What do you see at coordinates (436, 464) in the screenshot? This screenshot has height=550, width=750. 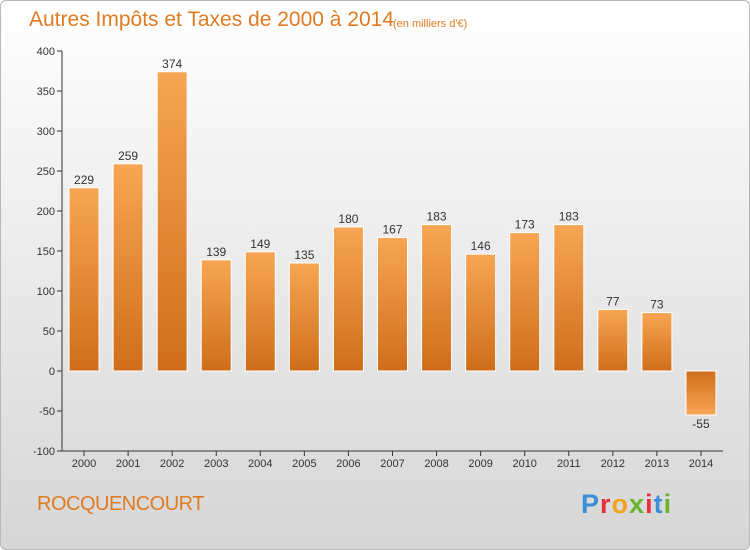 I see `x-tick-label: 2008` at bounding box center [436, 464].